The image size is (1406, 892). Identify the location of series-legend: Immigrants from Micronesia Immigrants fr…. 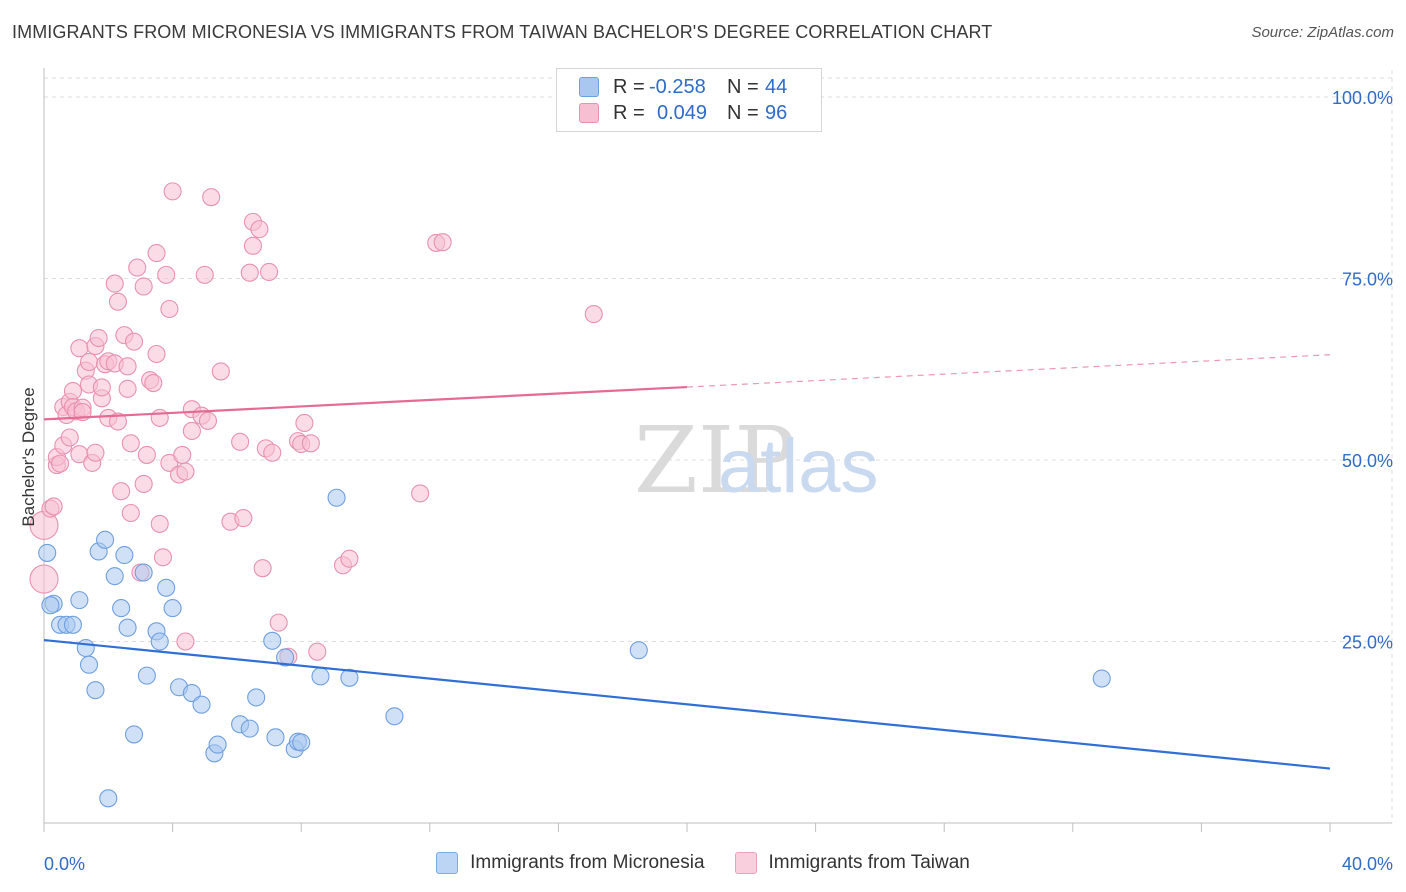
(703, 863).